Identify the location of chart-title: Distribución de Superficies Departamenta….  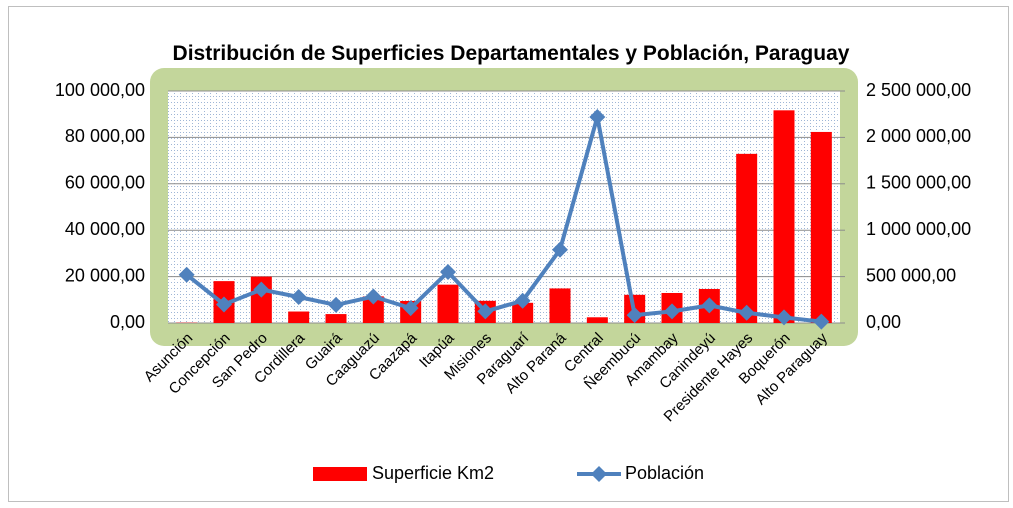
(511, 53).